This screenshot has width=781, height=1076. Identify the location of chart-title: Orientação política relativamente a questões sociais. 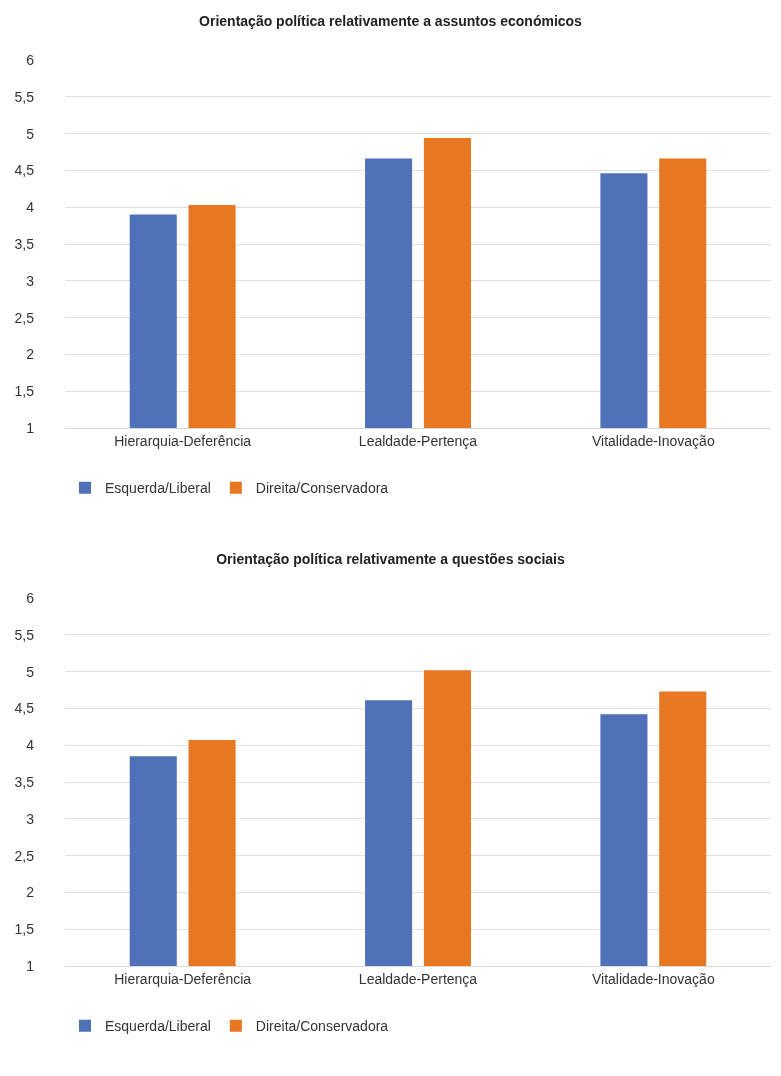
(390, 558).